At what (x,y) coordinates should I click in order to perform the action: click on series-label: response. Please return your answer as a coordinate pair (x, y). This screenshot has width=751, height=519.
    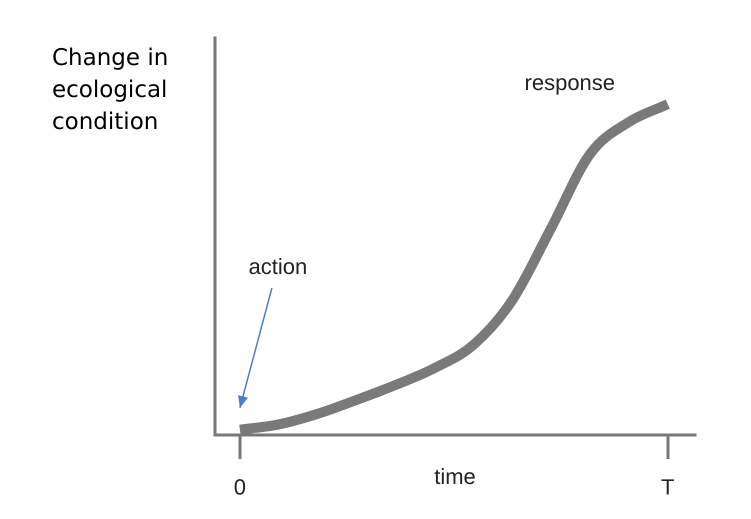
    Looking at the image, I should click on (570, 83).